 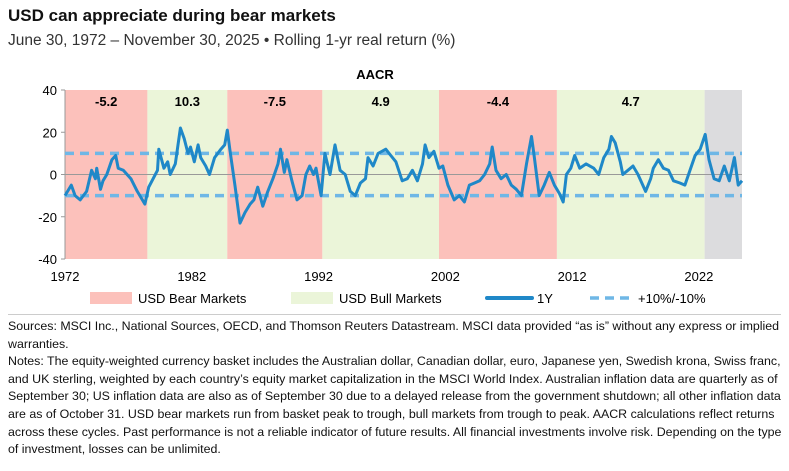 What do you see at coordinates (445, 276) in the screenshot?
I see `x-tick-label: 2002` at bounding box center [445, 276].